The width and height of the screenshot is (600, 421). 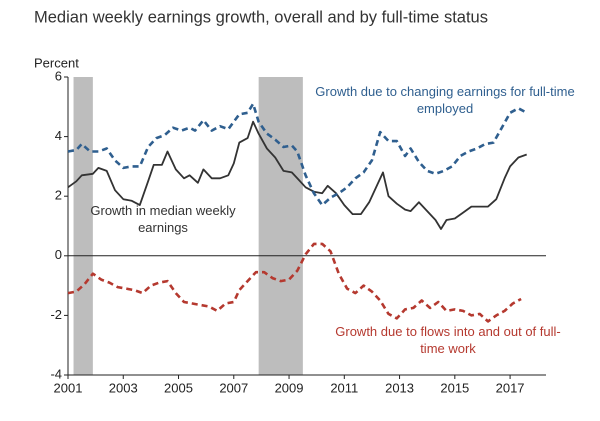 What do you see at coordinates (233, 387) in the screenshot?
I see `x-tick-label: 2007` at bounding box center [233, 387].